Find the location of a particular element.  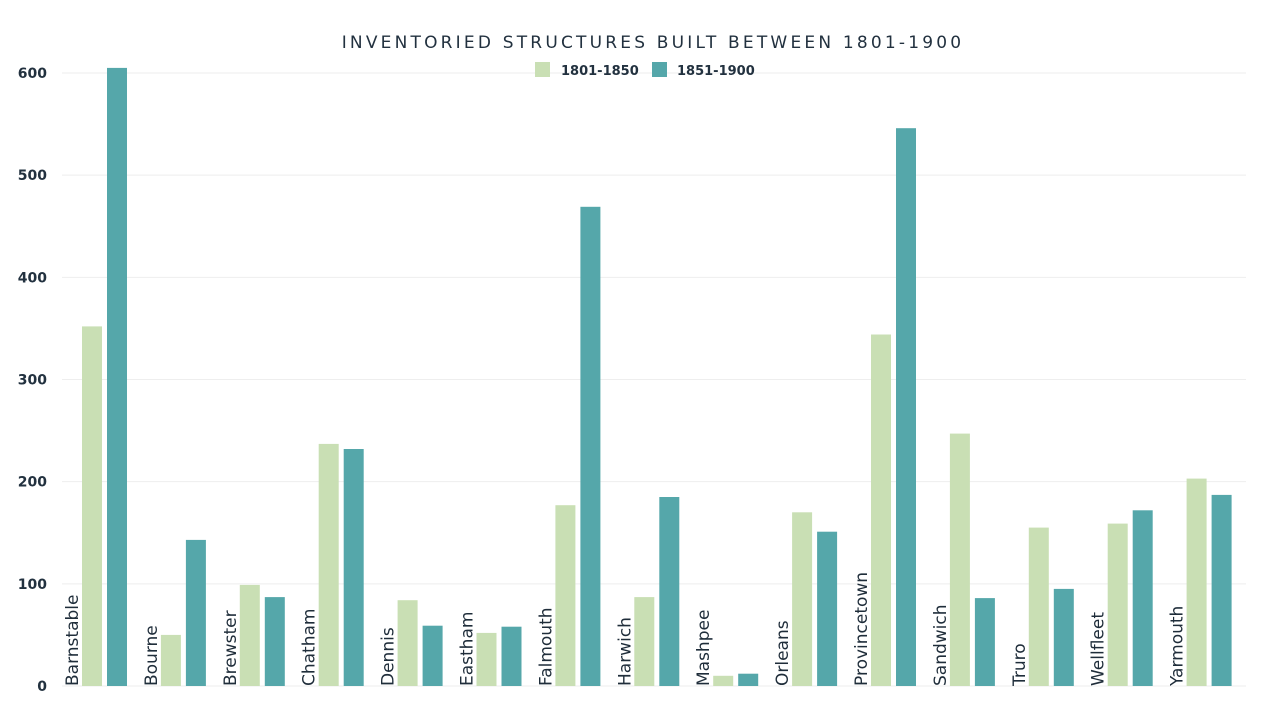

legend: 1801-1850 1851-1900 is located at coordinates (645, 70).